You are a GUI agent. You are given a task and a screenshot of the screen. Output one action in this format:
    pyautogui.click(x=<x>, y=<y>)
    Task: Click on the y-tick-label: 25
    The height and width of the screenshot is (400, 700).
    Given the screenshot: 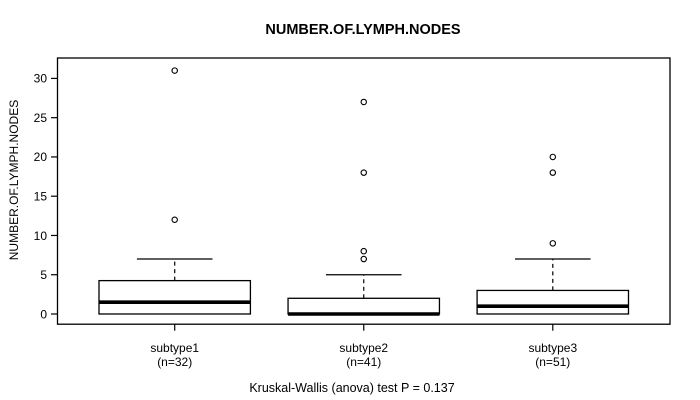 What is the action you would take?
    pyautogui.click(x=41, y=118)
    